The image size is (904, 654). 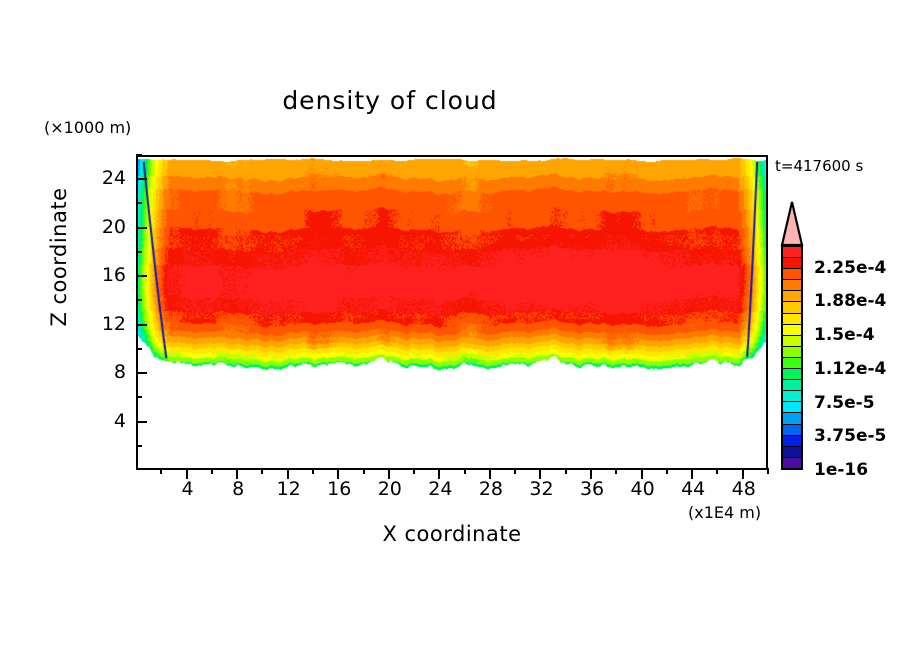 I want to click on y-axis-title: Z coordinate, so click(x=59, y=257).